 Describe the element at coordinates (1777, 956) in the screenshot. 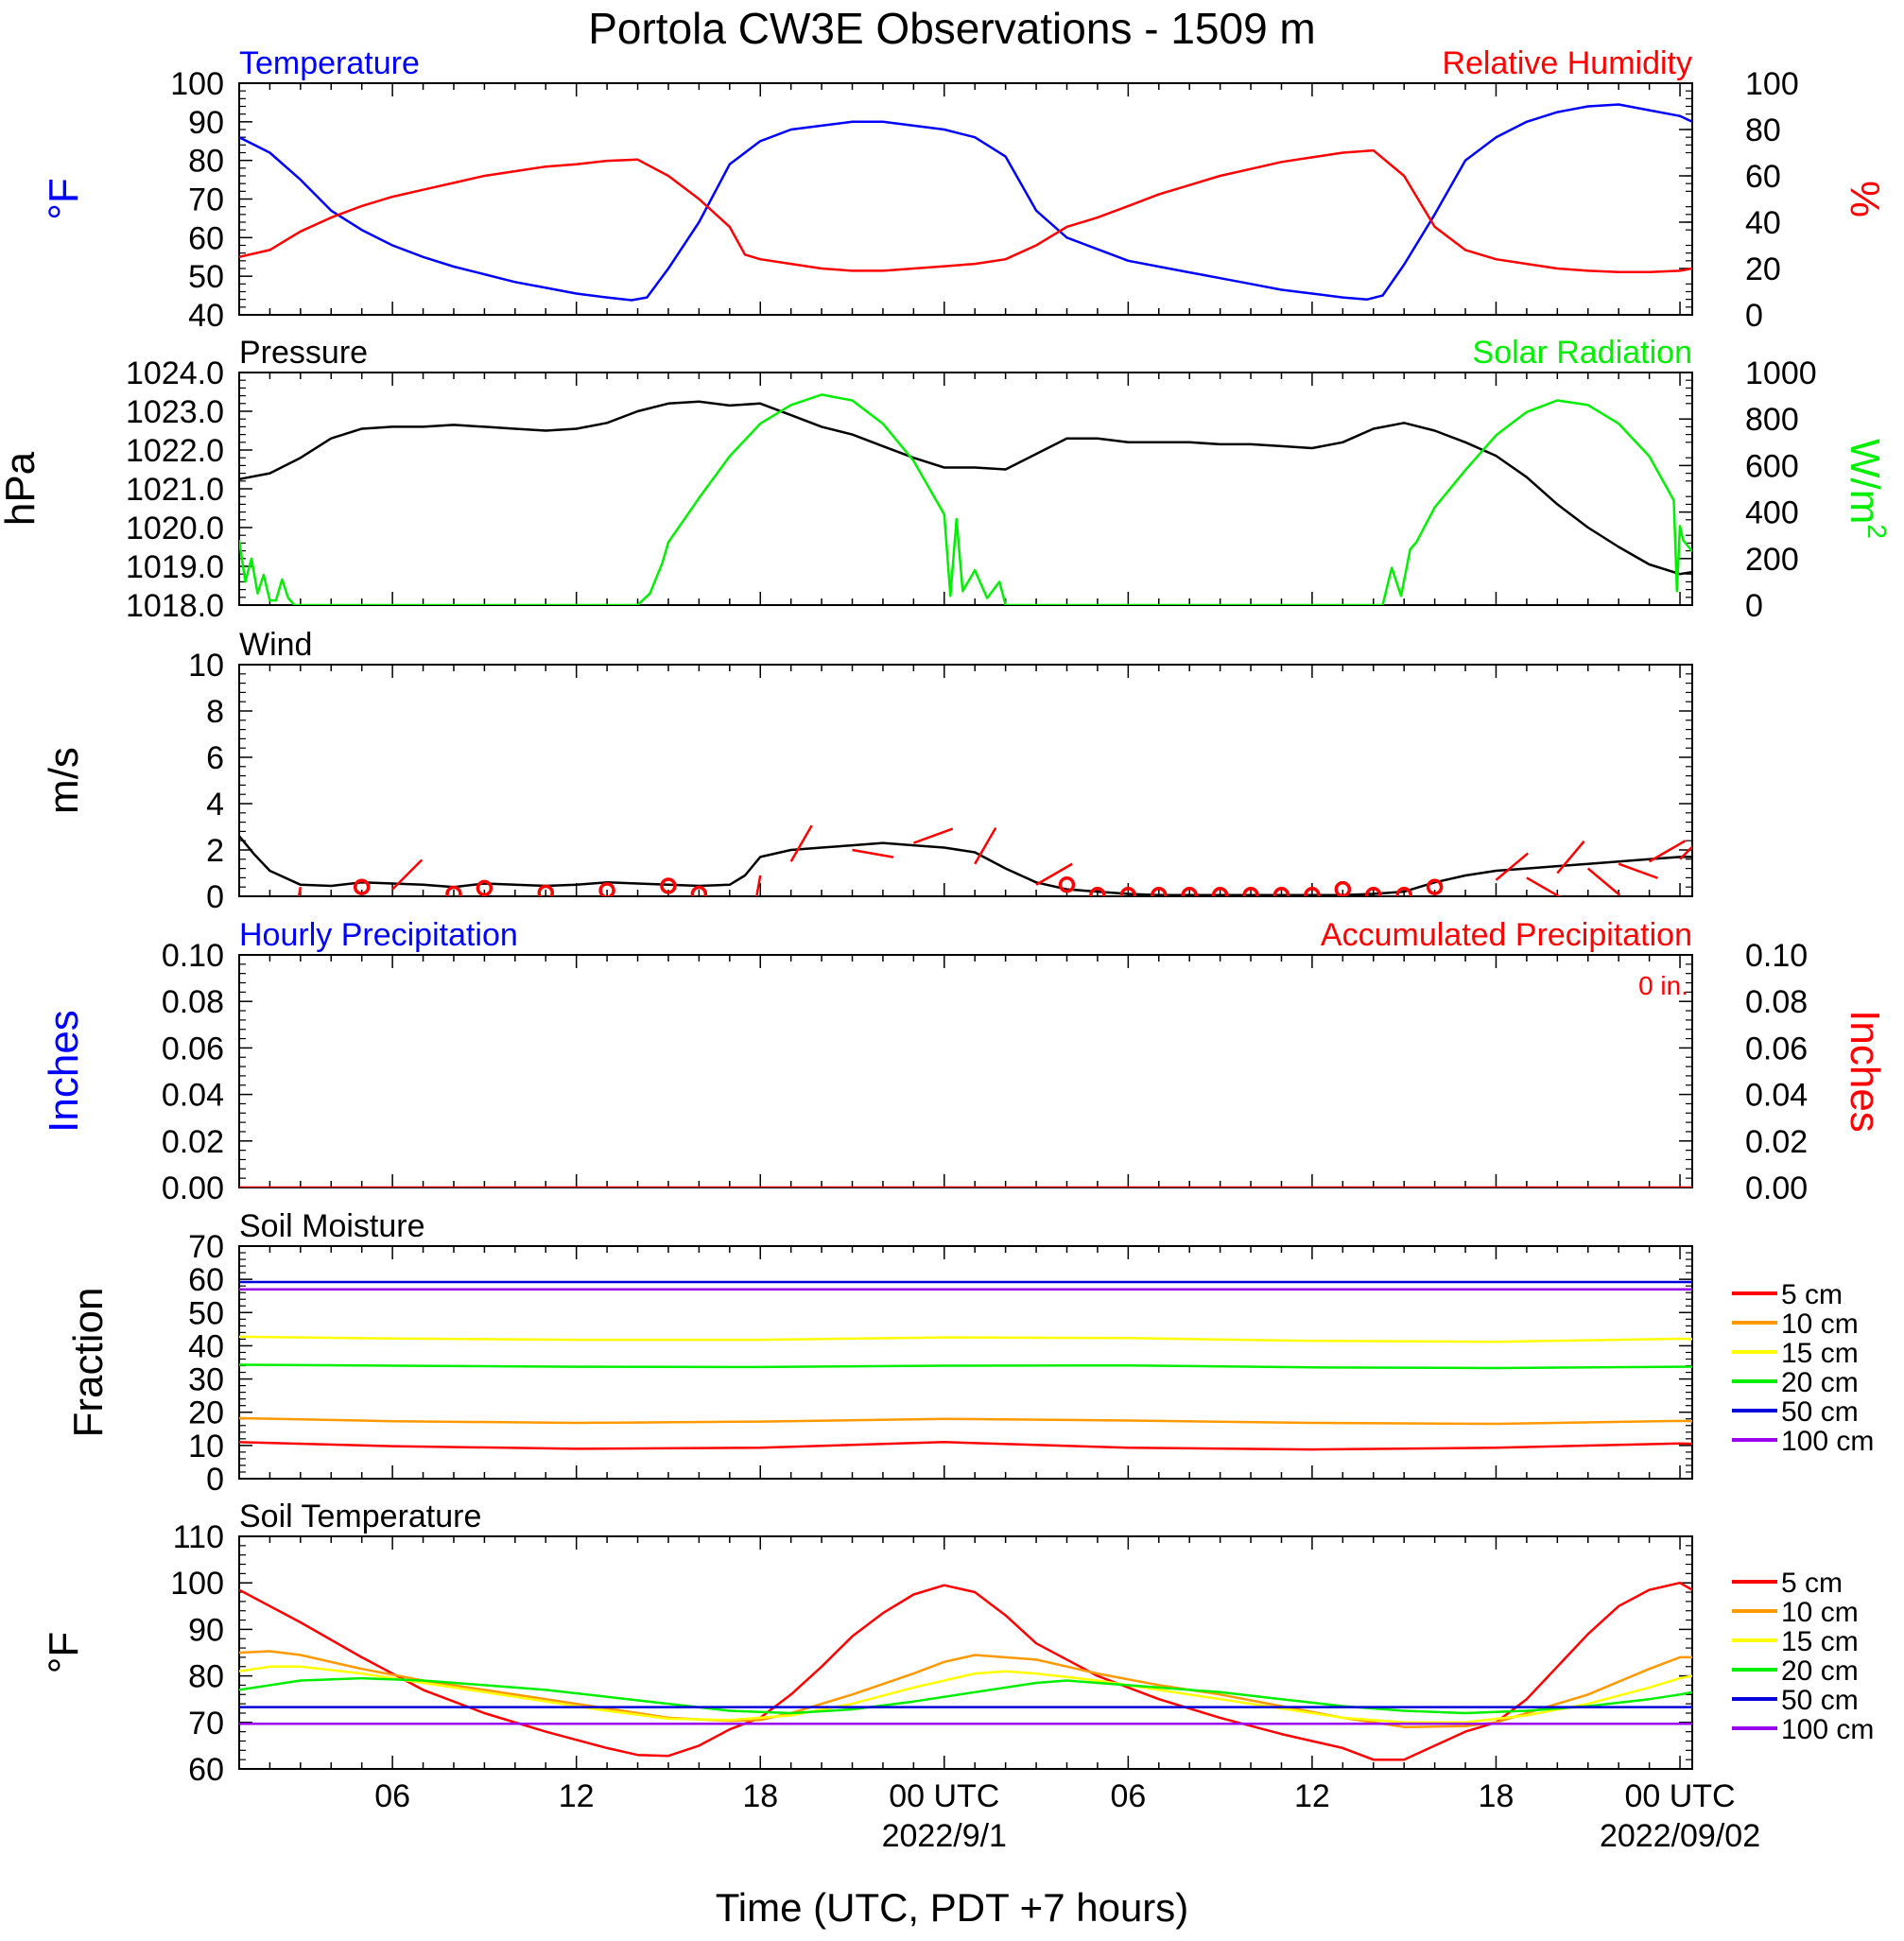

I see `y-tick-label-right: 0.10` at that location.